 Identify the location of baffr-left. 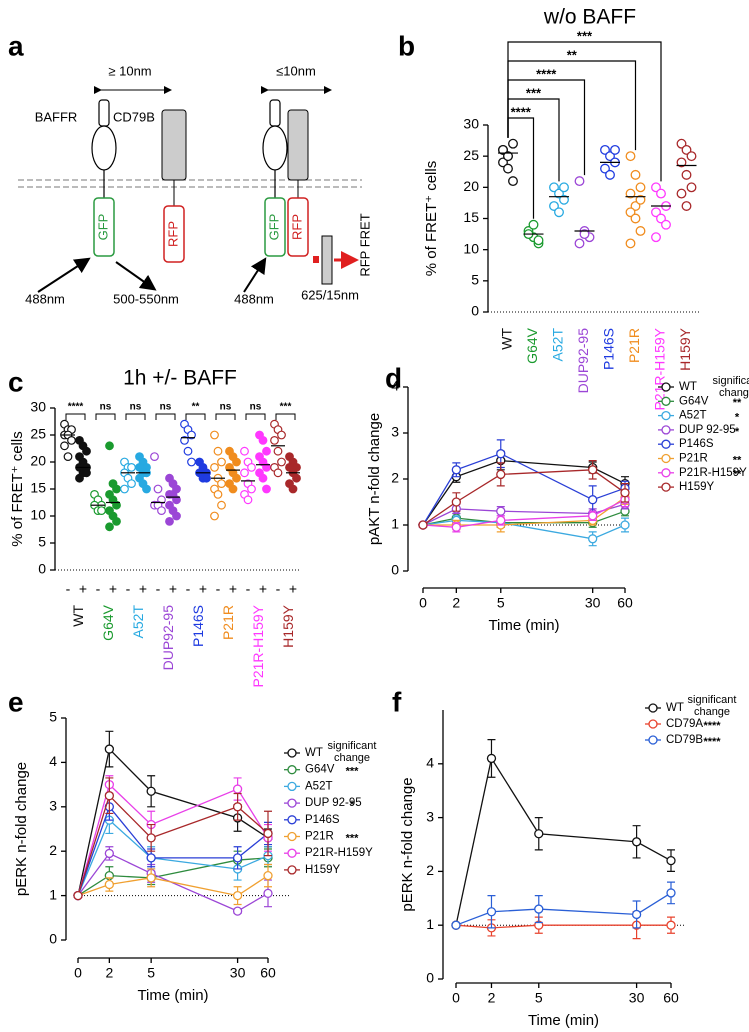
(104, 148).